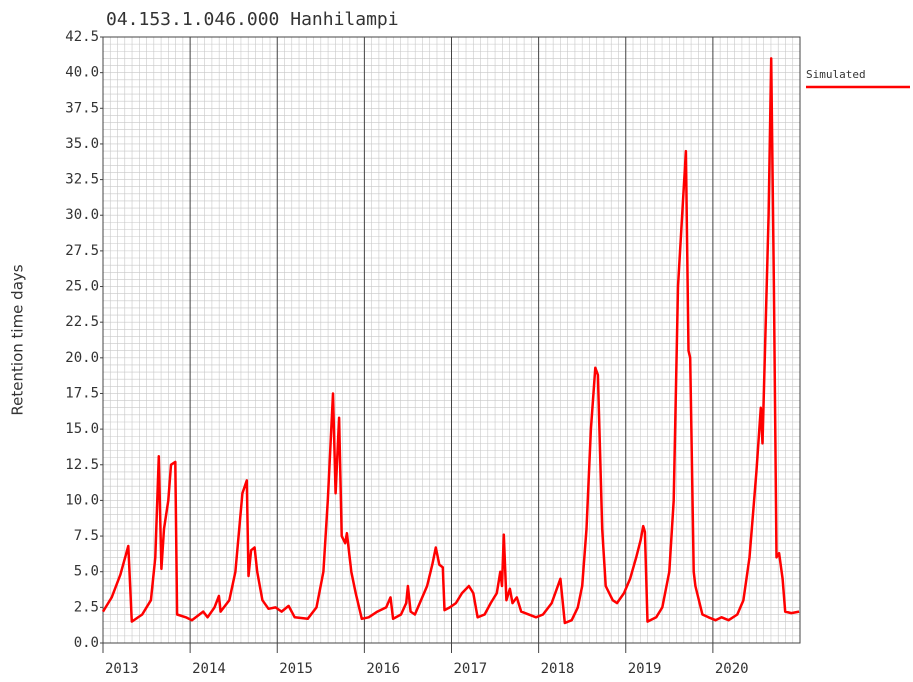 The width and height of the screenshot is (913, 682). I want to click on chart-title: 04.153.1.046.000 Hanhilampi, so click(252, 19).